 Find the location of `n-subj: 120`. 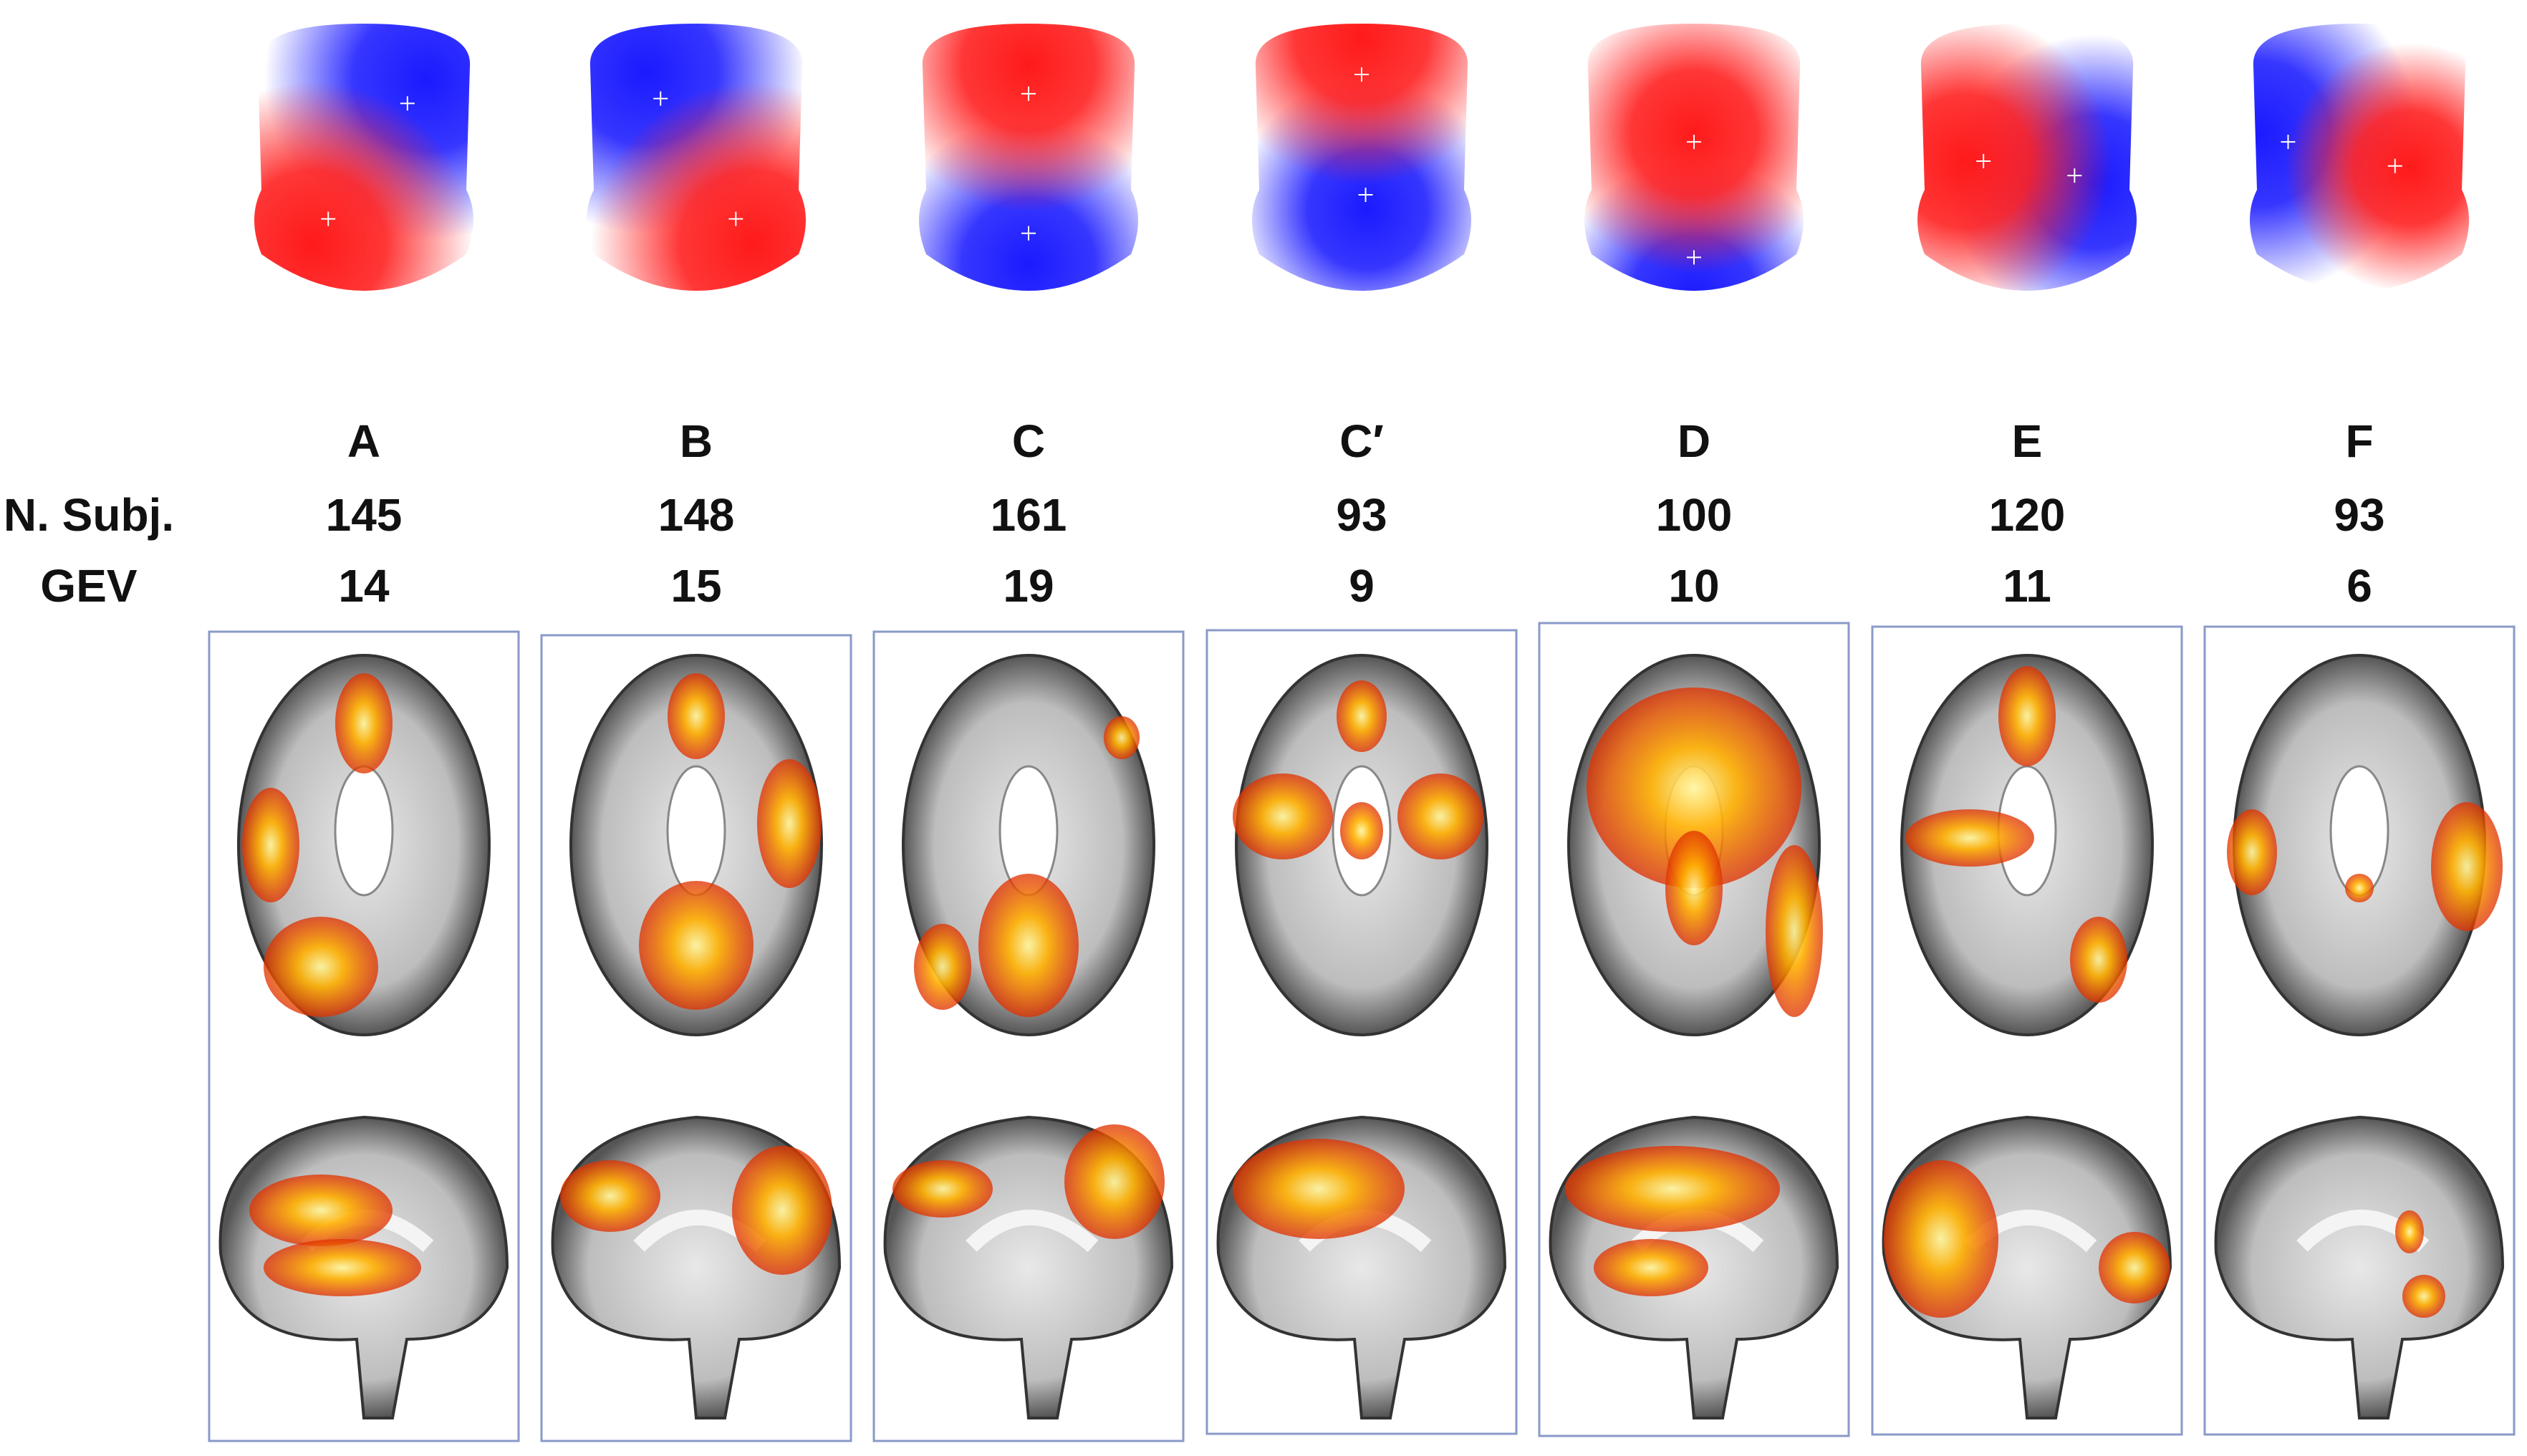

n-subj: 120 is located at coordinates (2028, 515).